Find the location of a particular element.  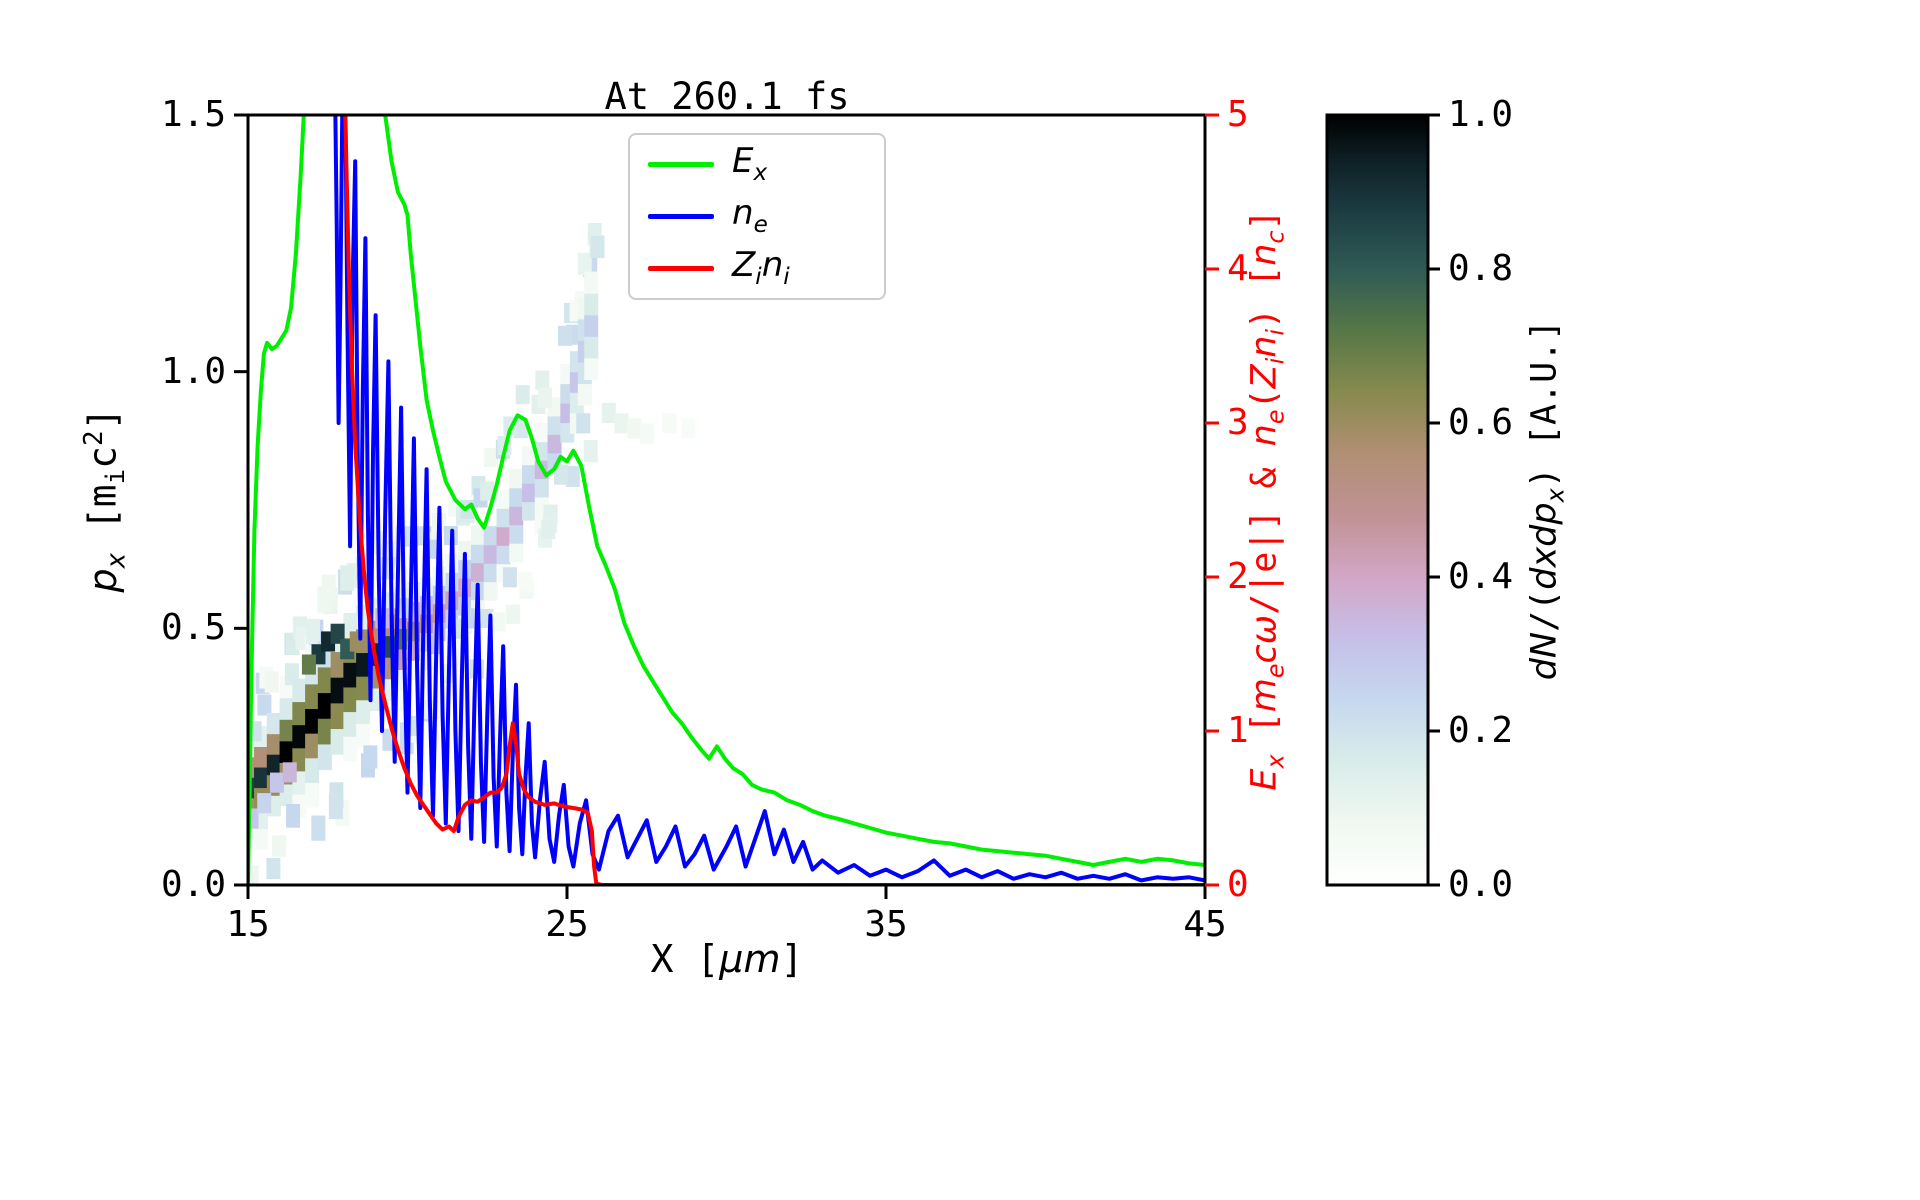

heatmap-layer is located at coordinates (472, 554).